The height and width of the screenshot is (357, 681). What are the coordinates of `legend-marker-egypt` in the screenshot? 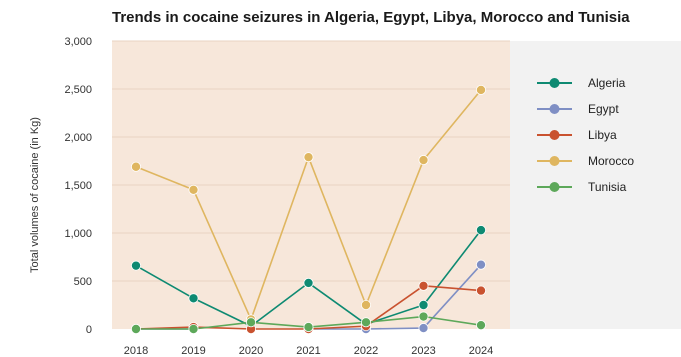 It's located at (554, 109).